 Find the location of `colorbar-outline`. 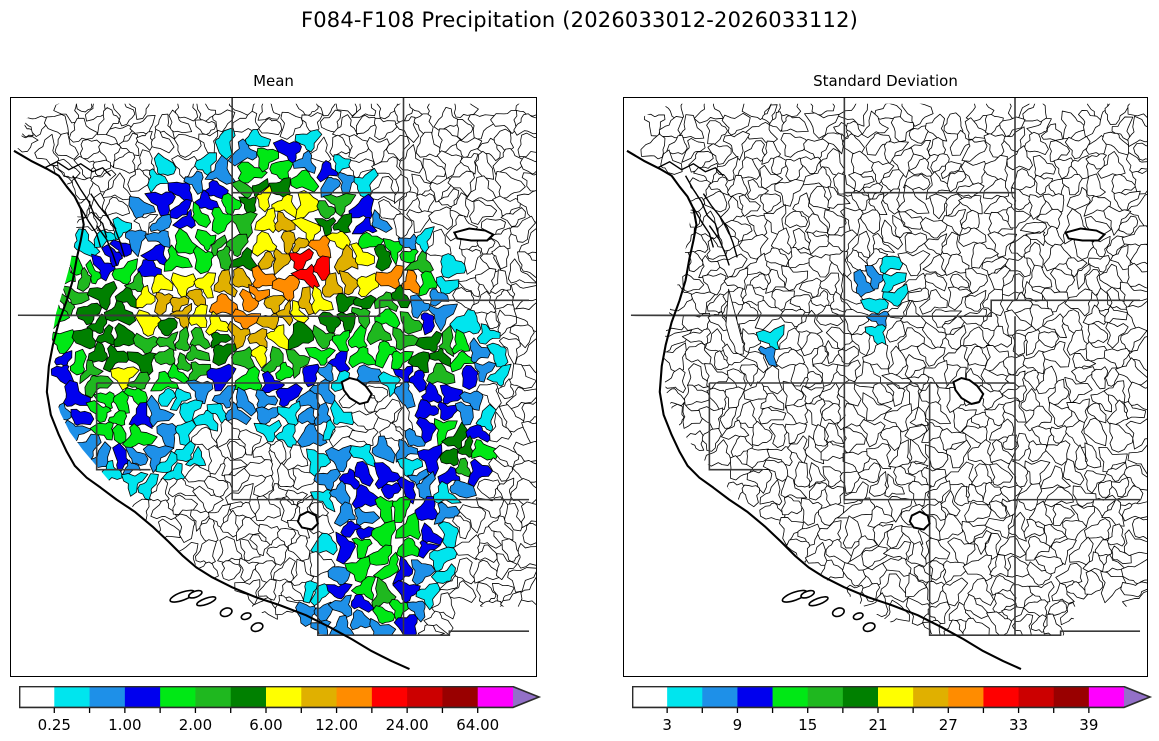

colorbar-outline is located at coordinates (892, 697).